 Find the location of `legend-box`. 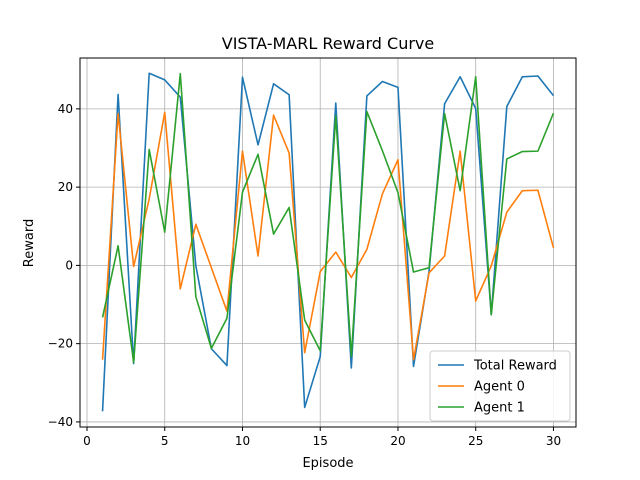

legend-box is located at coordinates (500, 386).